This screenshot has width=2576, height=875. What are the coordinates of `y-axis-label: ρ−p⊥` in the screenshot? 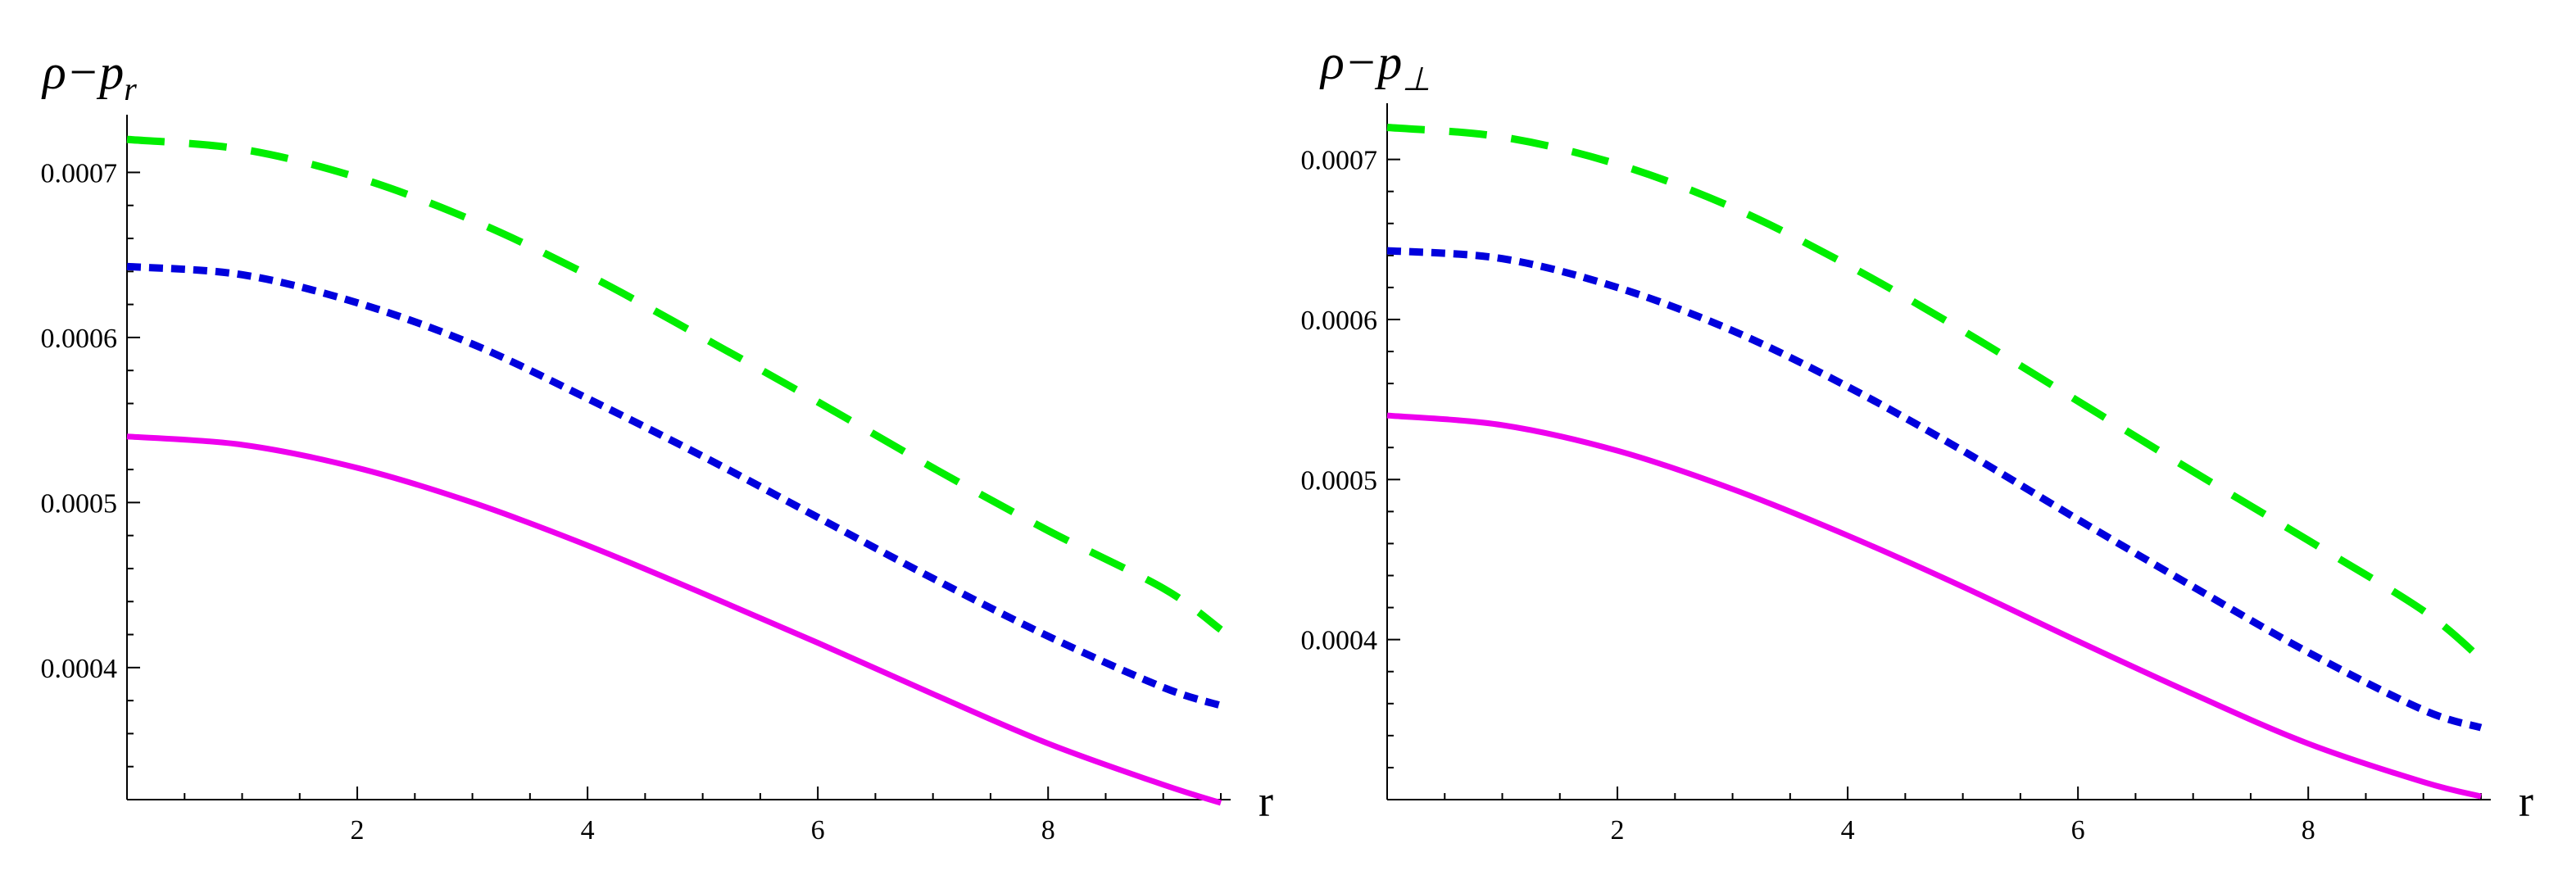 It's located at (1375, 66).